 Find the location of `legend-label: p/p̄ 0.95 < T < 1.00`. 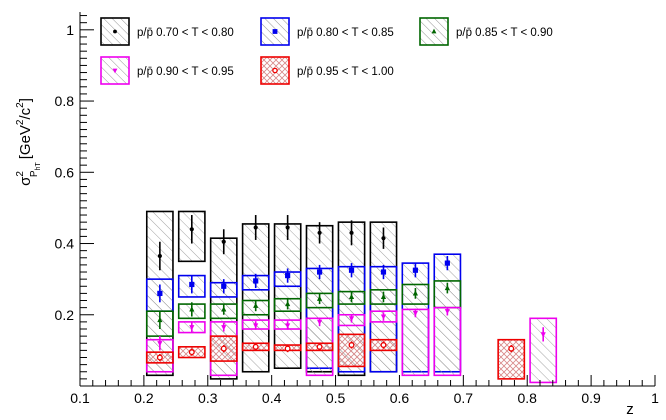

legend-label: p/p̄ 0.95 < T < 1.00 is located at coordinates (345, 72).